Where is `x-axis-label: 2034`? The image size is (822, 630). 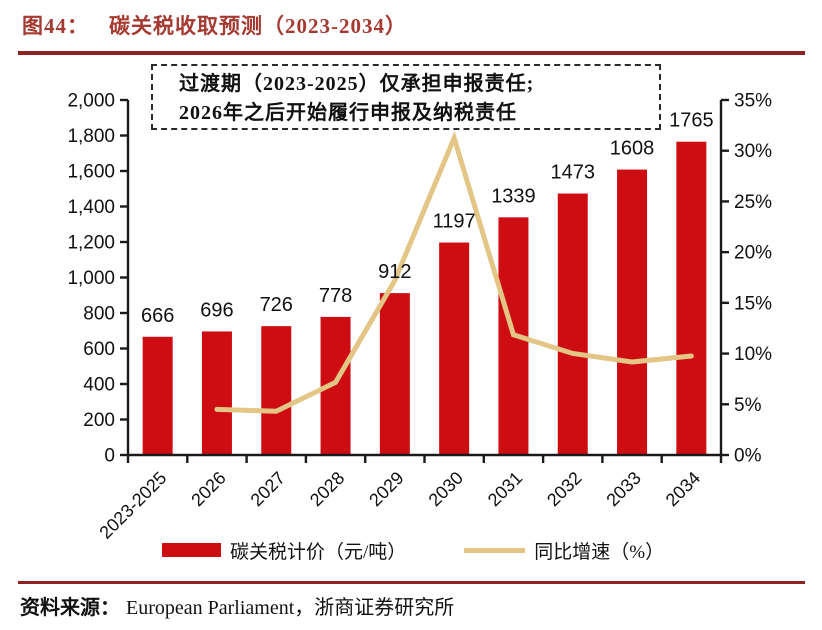 x-axis-label: 2034 is located at coordinates (683, 489).